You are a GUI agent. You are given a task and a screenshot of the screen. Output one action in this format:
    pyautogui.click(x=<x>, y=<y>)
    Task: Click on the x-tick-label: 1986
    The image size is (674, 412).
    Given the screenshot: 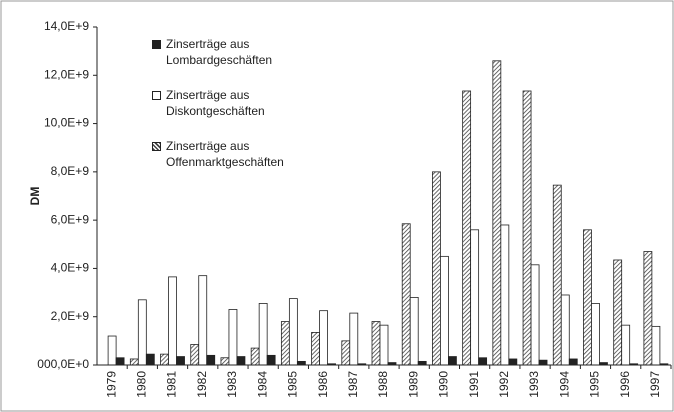 What is the action you would take?
    pyautogui.click(x=323, y=384)
    